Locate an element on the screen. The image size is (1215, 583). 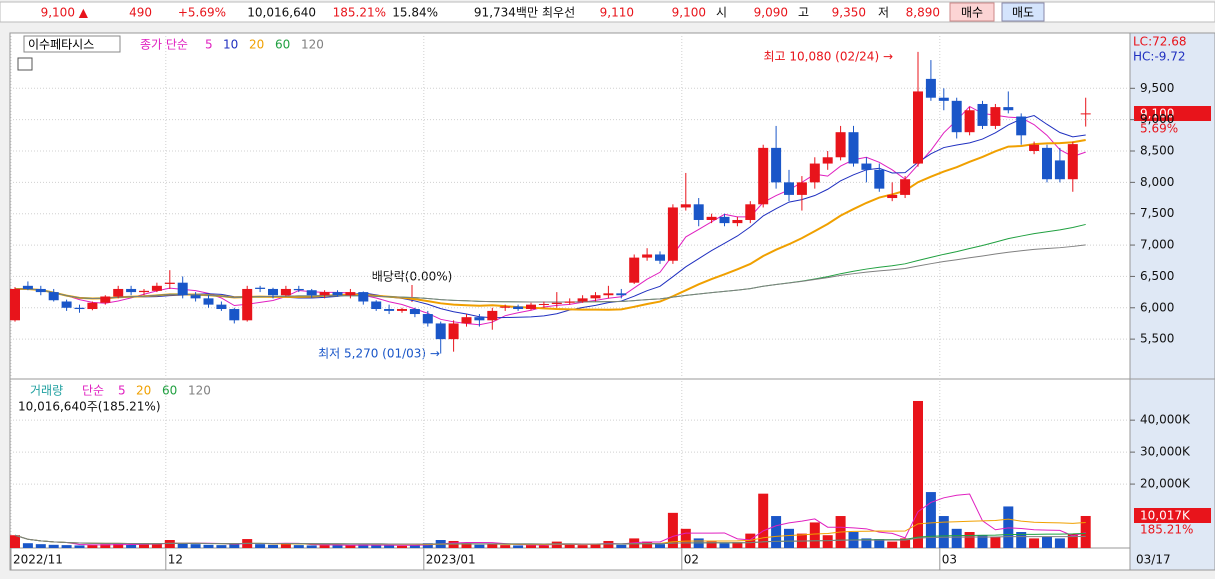
low: 8,890 is located at coordinates (923, 13).